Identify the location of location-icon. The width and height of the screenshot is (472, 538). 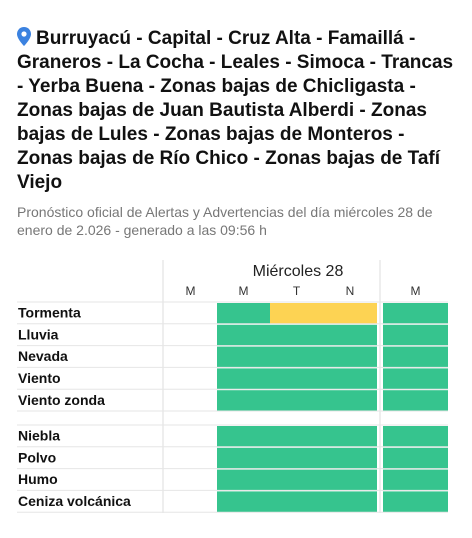
(24, 36).